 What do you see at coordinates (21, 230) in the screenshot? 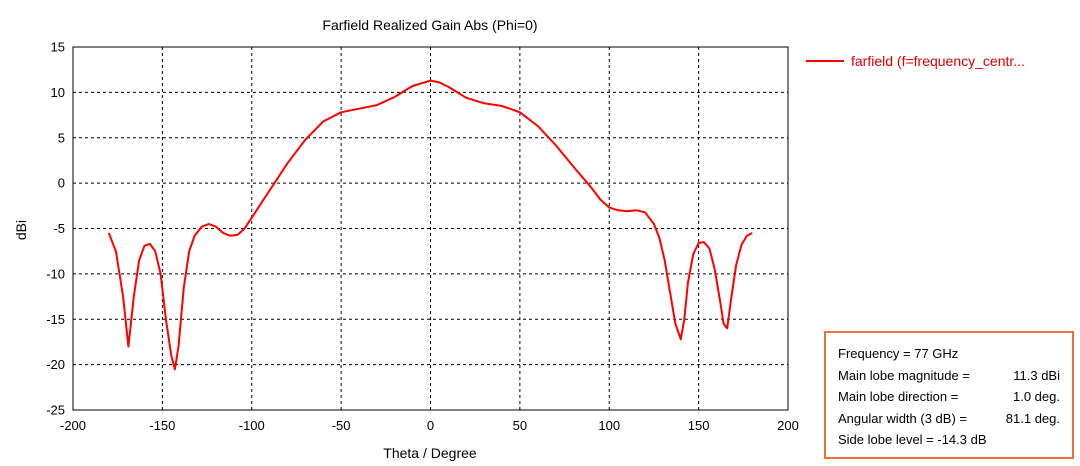
I see `y-axis-label: dBi` at bounding box center [21, 230].